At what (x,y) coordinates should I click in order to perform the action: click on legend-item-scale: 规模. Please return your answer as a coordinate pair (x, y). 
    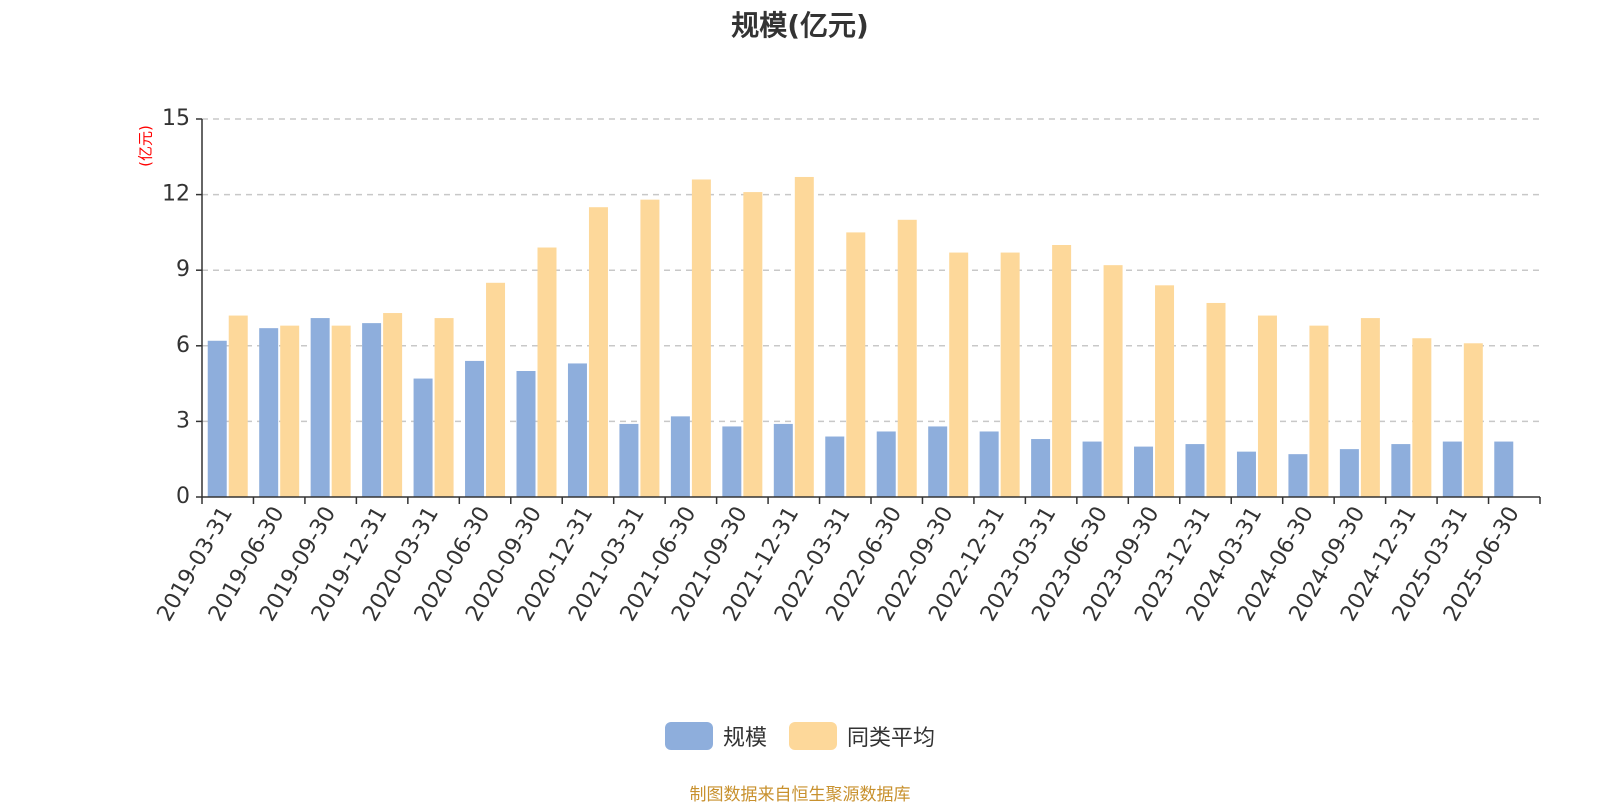
    Looking at the image, I should click on (715, 736).